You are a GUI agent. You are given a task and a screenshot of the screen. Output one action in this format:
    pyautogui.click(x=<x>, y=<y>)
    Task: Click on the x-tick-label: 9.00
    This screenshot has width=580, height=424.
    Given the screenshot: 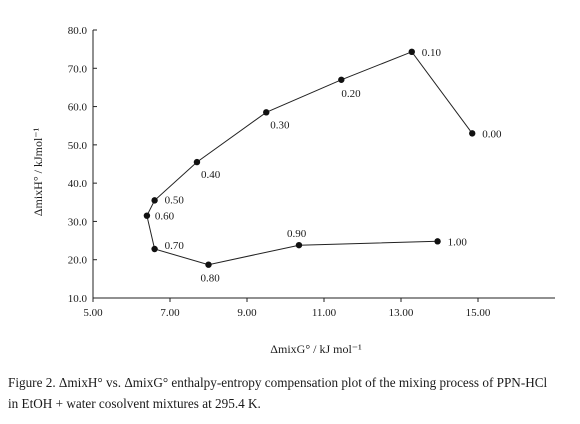 What is the action you would take?
    pyautogui.click(x=247, y=313)
    